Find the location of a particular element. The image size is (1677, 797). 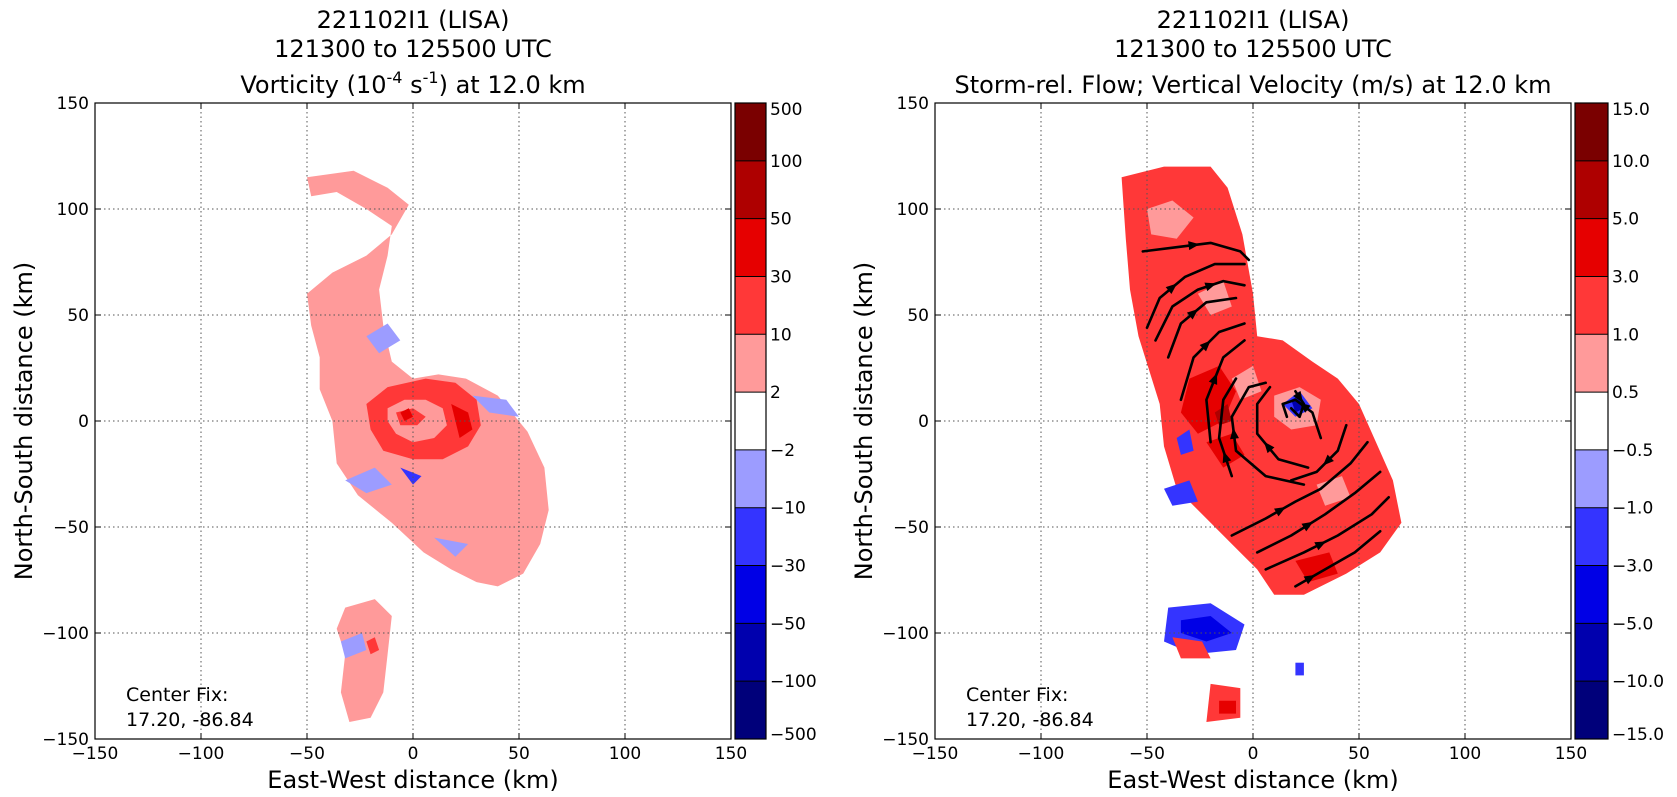

colorbar-frame is located at coordinates (1591, 421).